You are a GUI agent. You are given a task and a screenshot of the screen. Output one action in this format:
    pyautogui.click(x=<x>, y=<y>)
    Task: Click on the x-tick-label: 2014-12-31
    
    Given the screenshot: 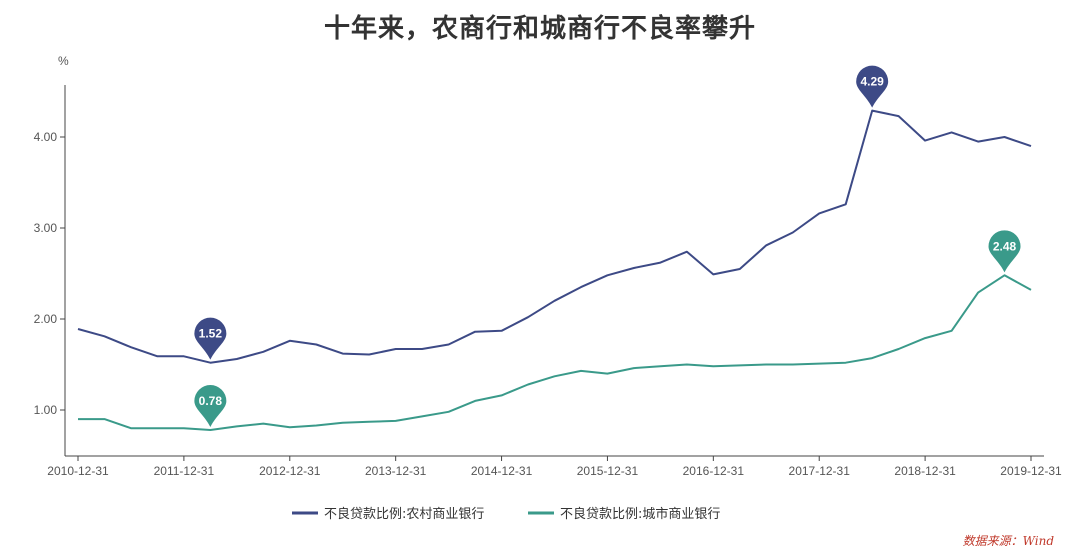 What is the action you would take?
    pyautogui.click(x=502, y=471)
    